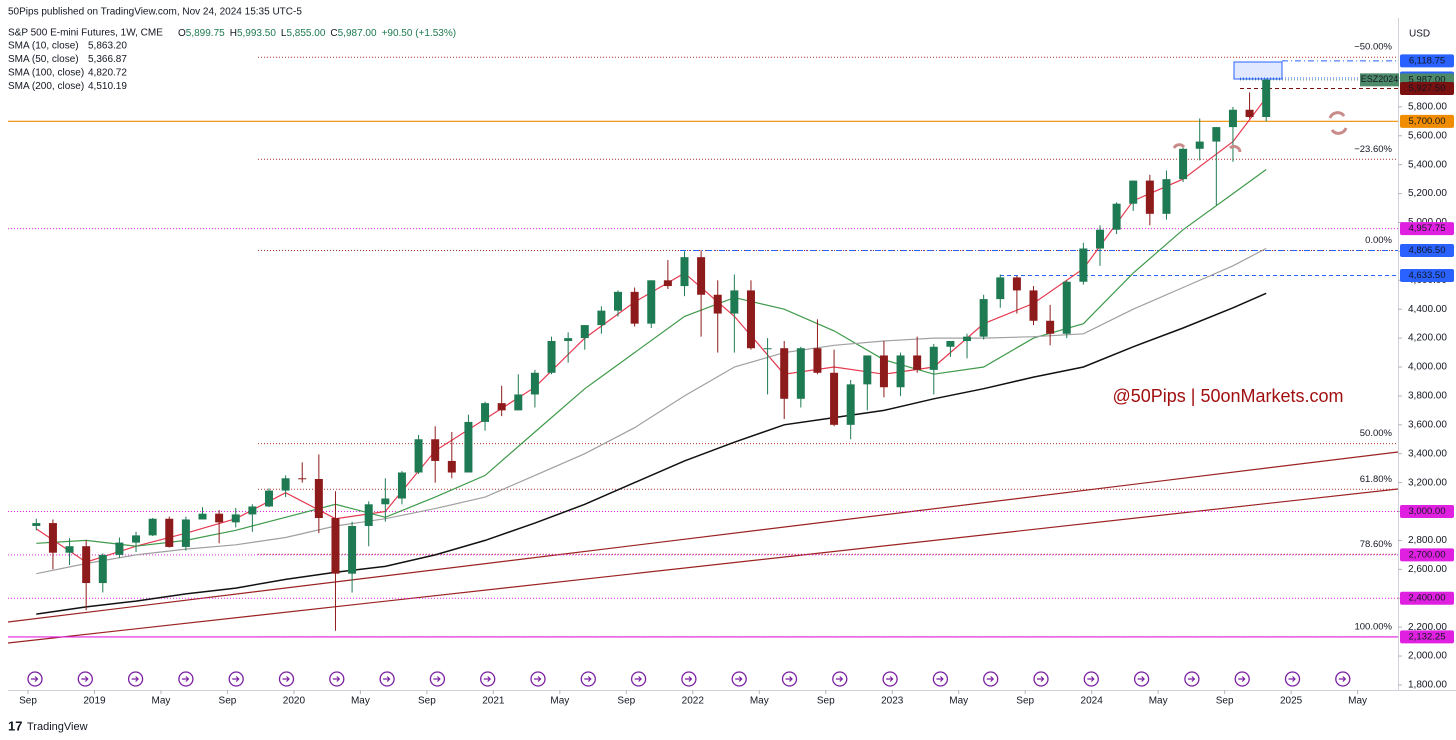  I want to click on price-badge-label: 5,987.00, so click(1427, 79).